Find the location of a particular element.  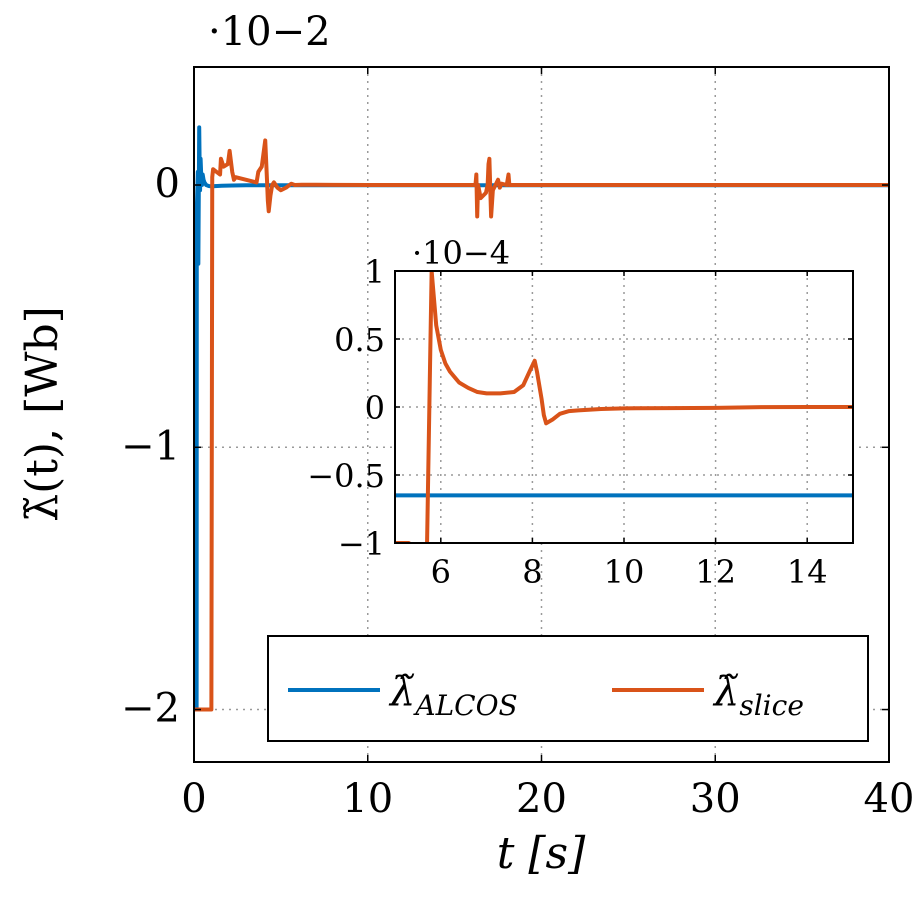

inset-scale-label: ·10−4 is located at coordinates (461, 253).